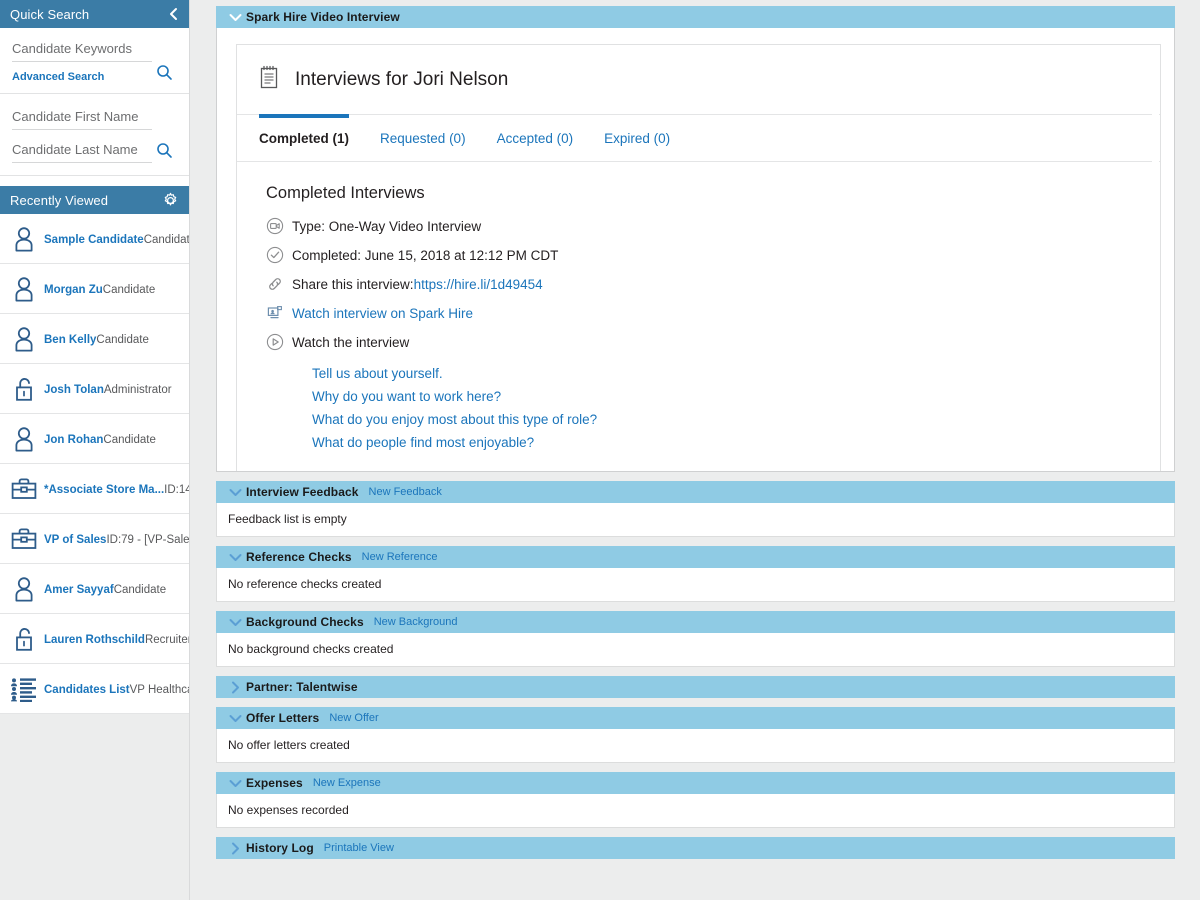  What do you see at coordinates (713, 226) in the screenshot?
I see `interview-type-row: Type: One-Way Video Interview` at bounding box center [713, 226].